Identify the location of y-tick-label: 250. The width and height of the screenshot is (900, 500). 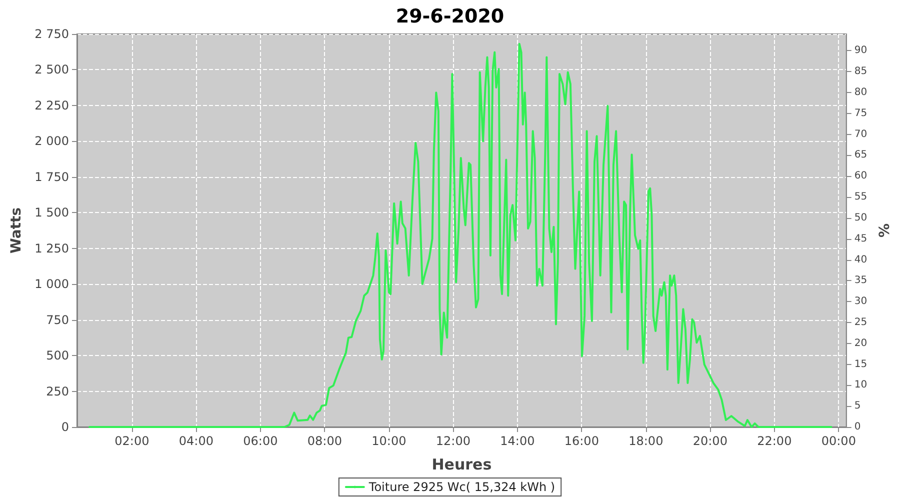
(57, 391).